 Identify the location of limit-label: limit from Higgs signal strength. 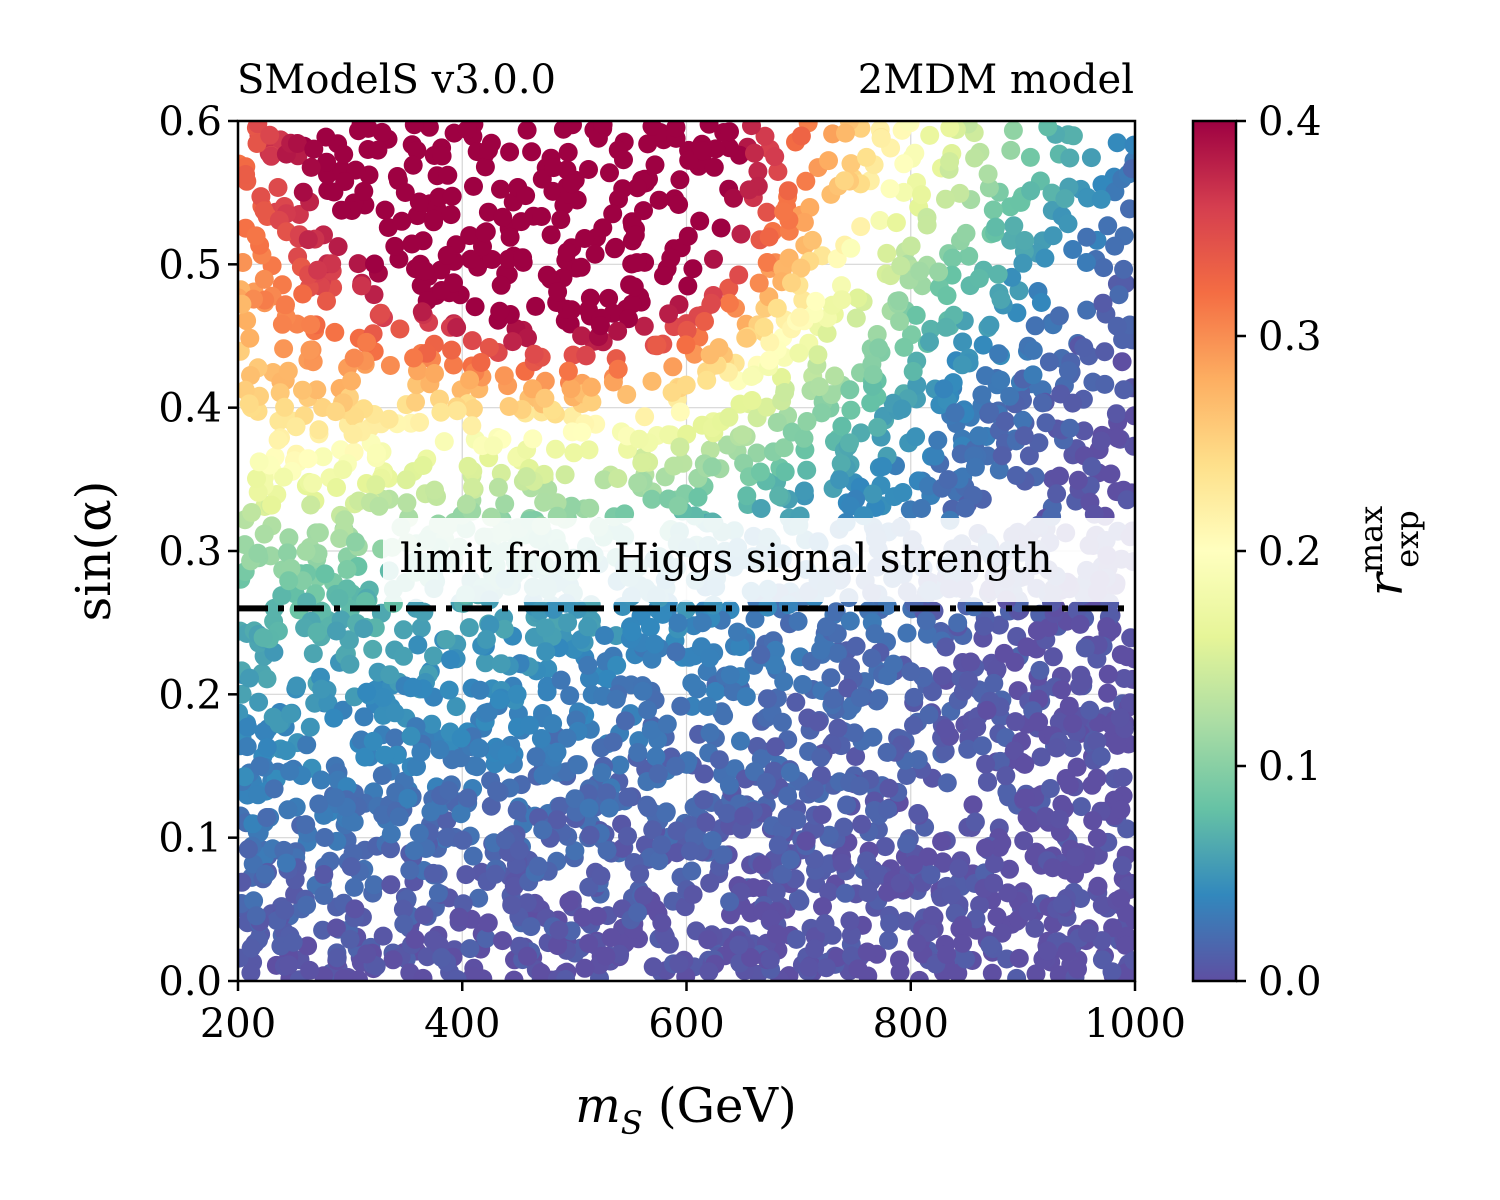
(726, 559).